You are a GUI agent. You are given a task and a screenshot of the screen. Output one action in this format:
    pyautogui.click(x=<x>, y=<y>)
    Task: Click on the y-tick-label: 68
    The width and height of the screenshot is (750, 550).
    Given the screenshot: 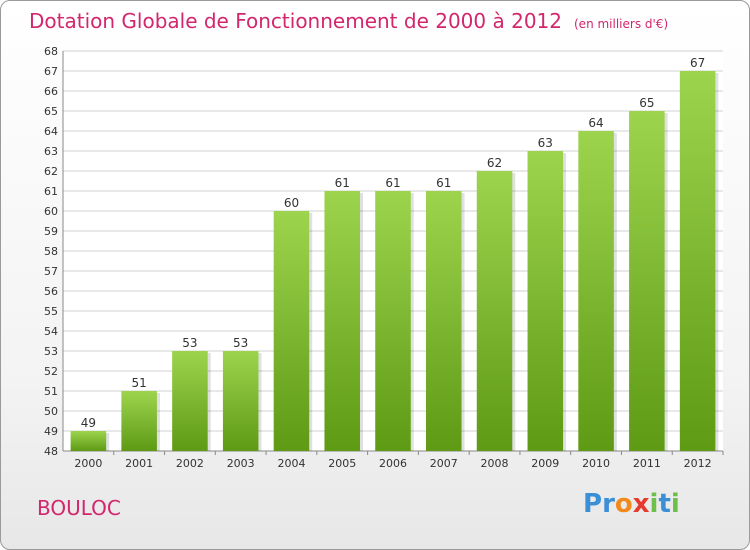 What is the action you would take?
    pyautogui.click(x=51, y=51)
    